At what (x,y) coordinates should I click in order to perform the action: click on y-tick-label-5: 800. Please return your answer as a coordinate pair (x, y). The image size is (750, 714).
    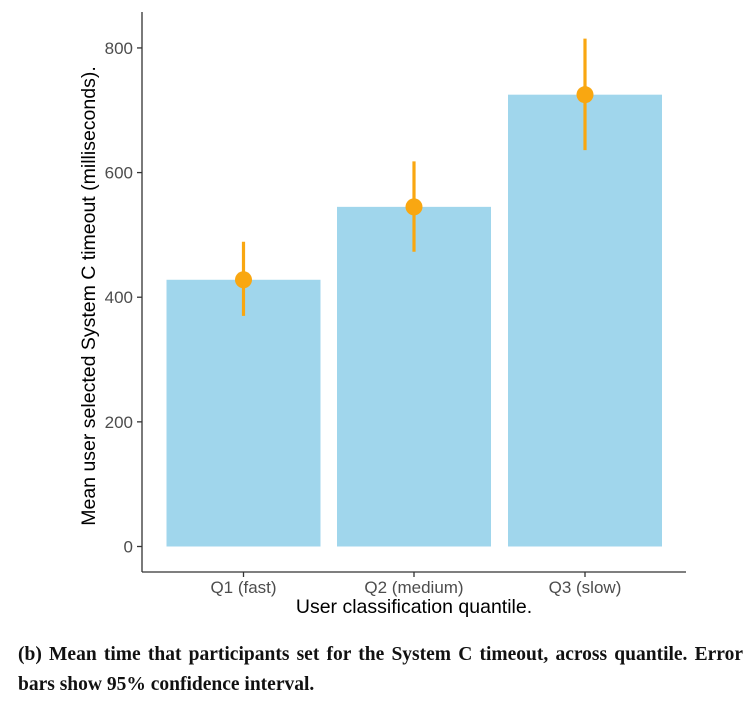
    Looking at the image, I should click on (119, 48).